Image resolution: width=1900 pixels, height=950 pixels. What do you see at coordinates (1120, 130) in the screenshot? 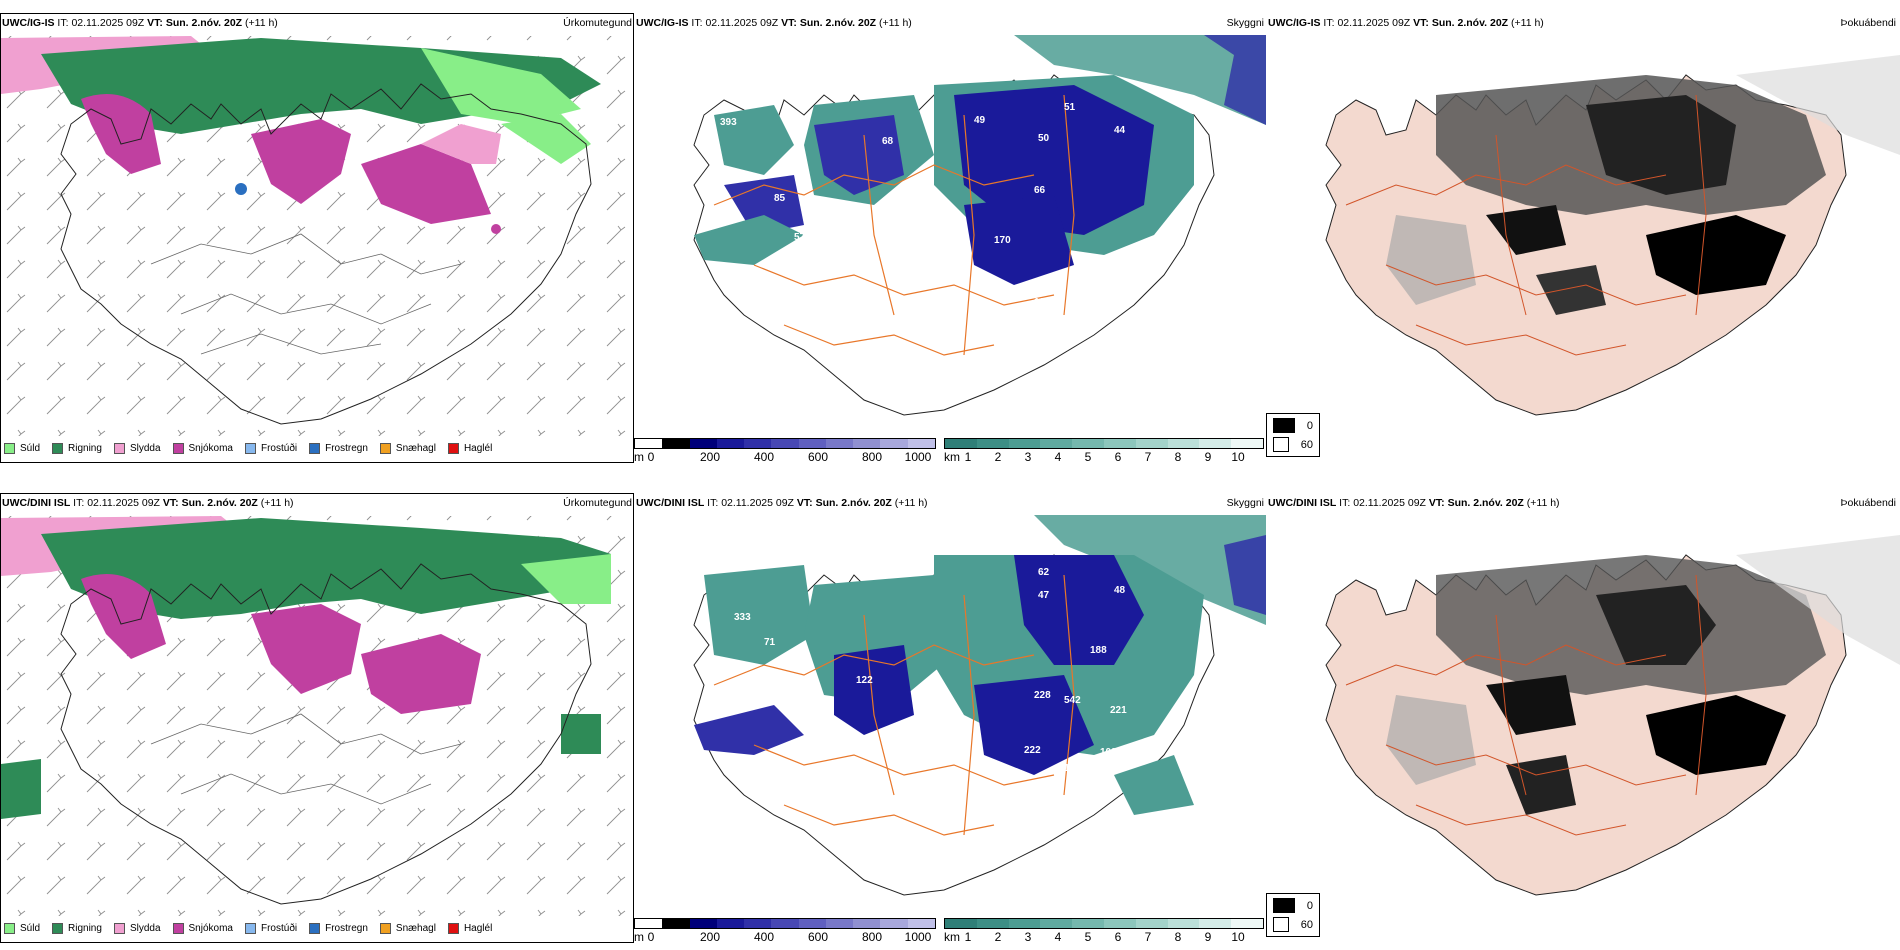
I see `value-label: 44` at bounding box center [1120, 130].